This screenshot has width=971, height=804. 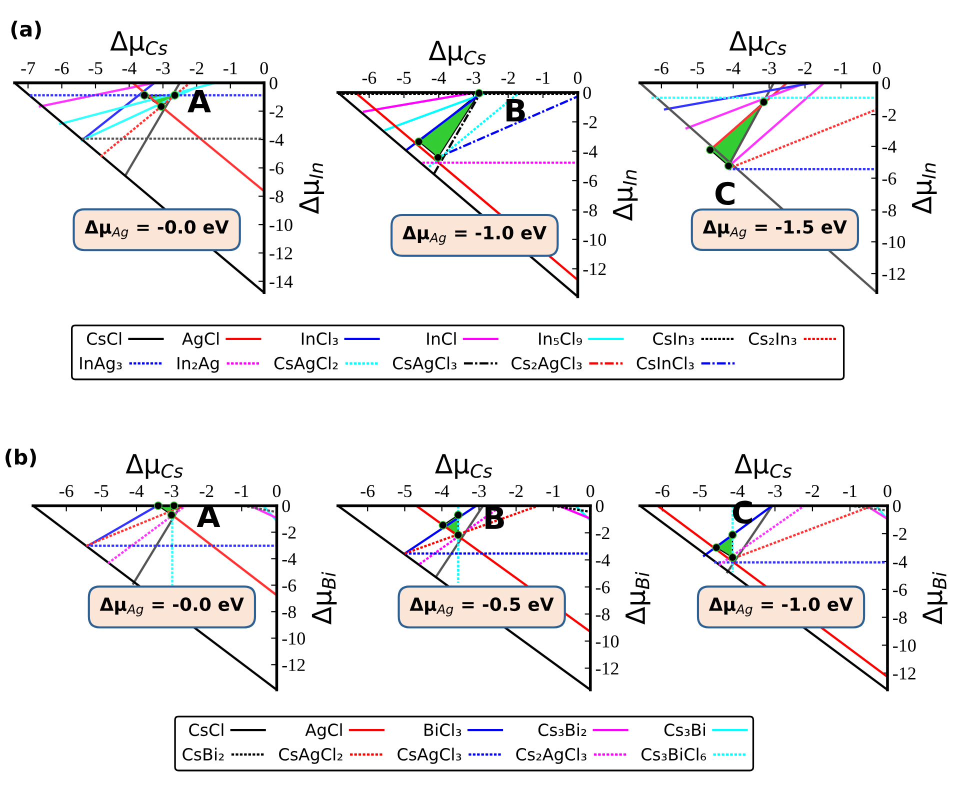 I want to click on annotation: B, so click(x=515, y=110).